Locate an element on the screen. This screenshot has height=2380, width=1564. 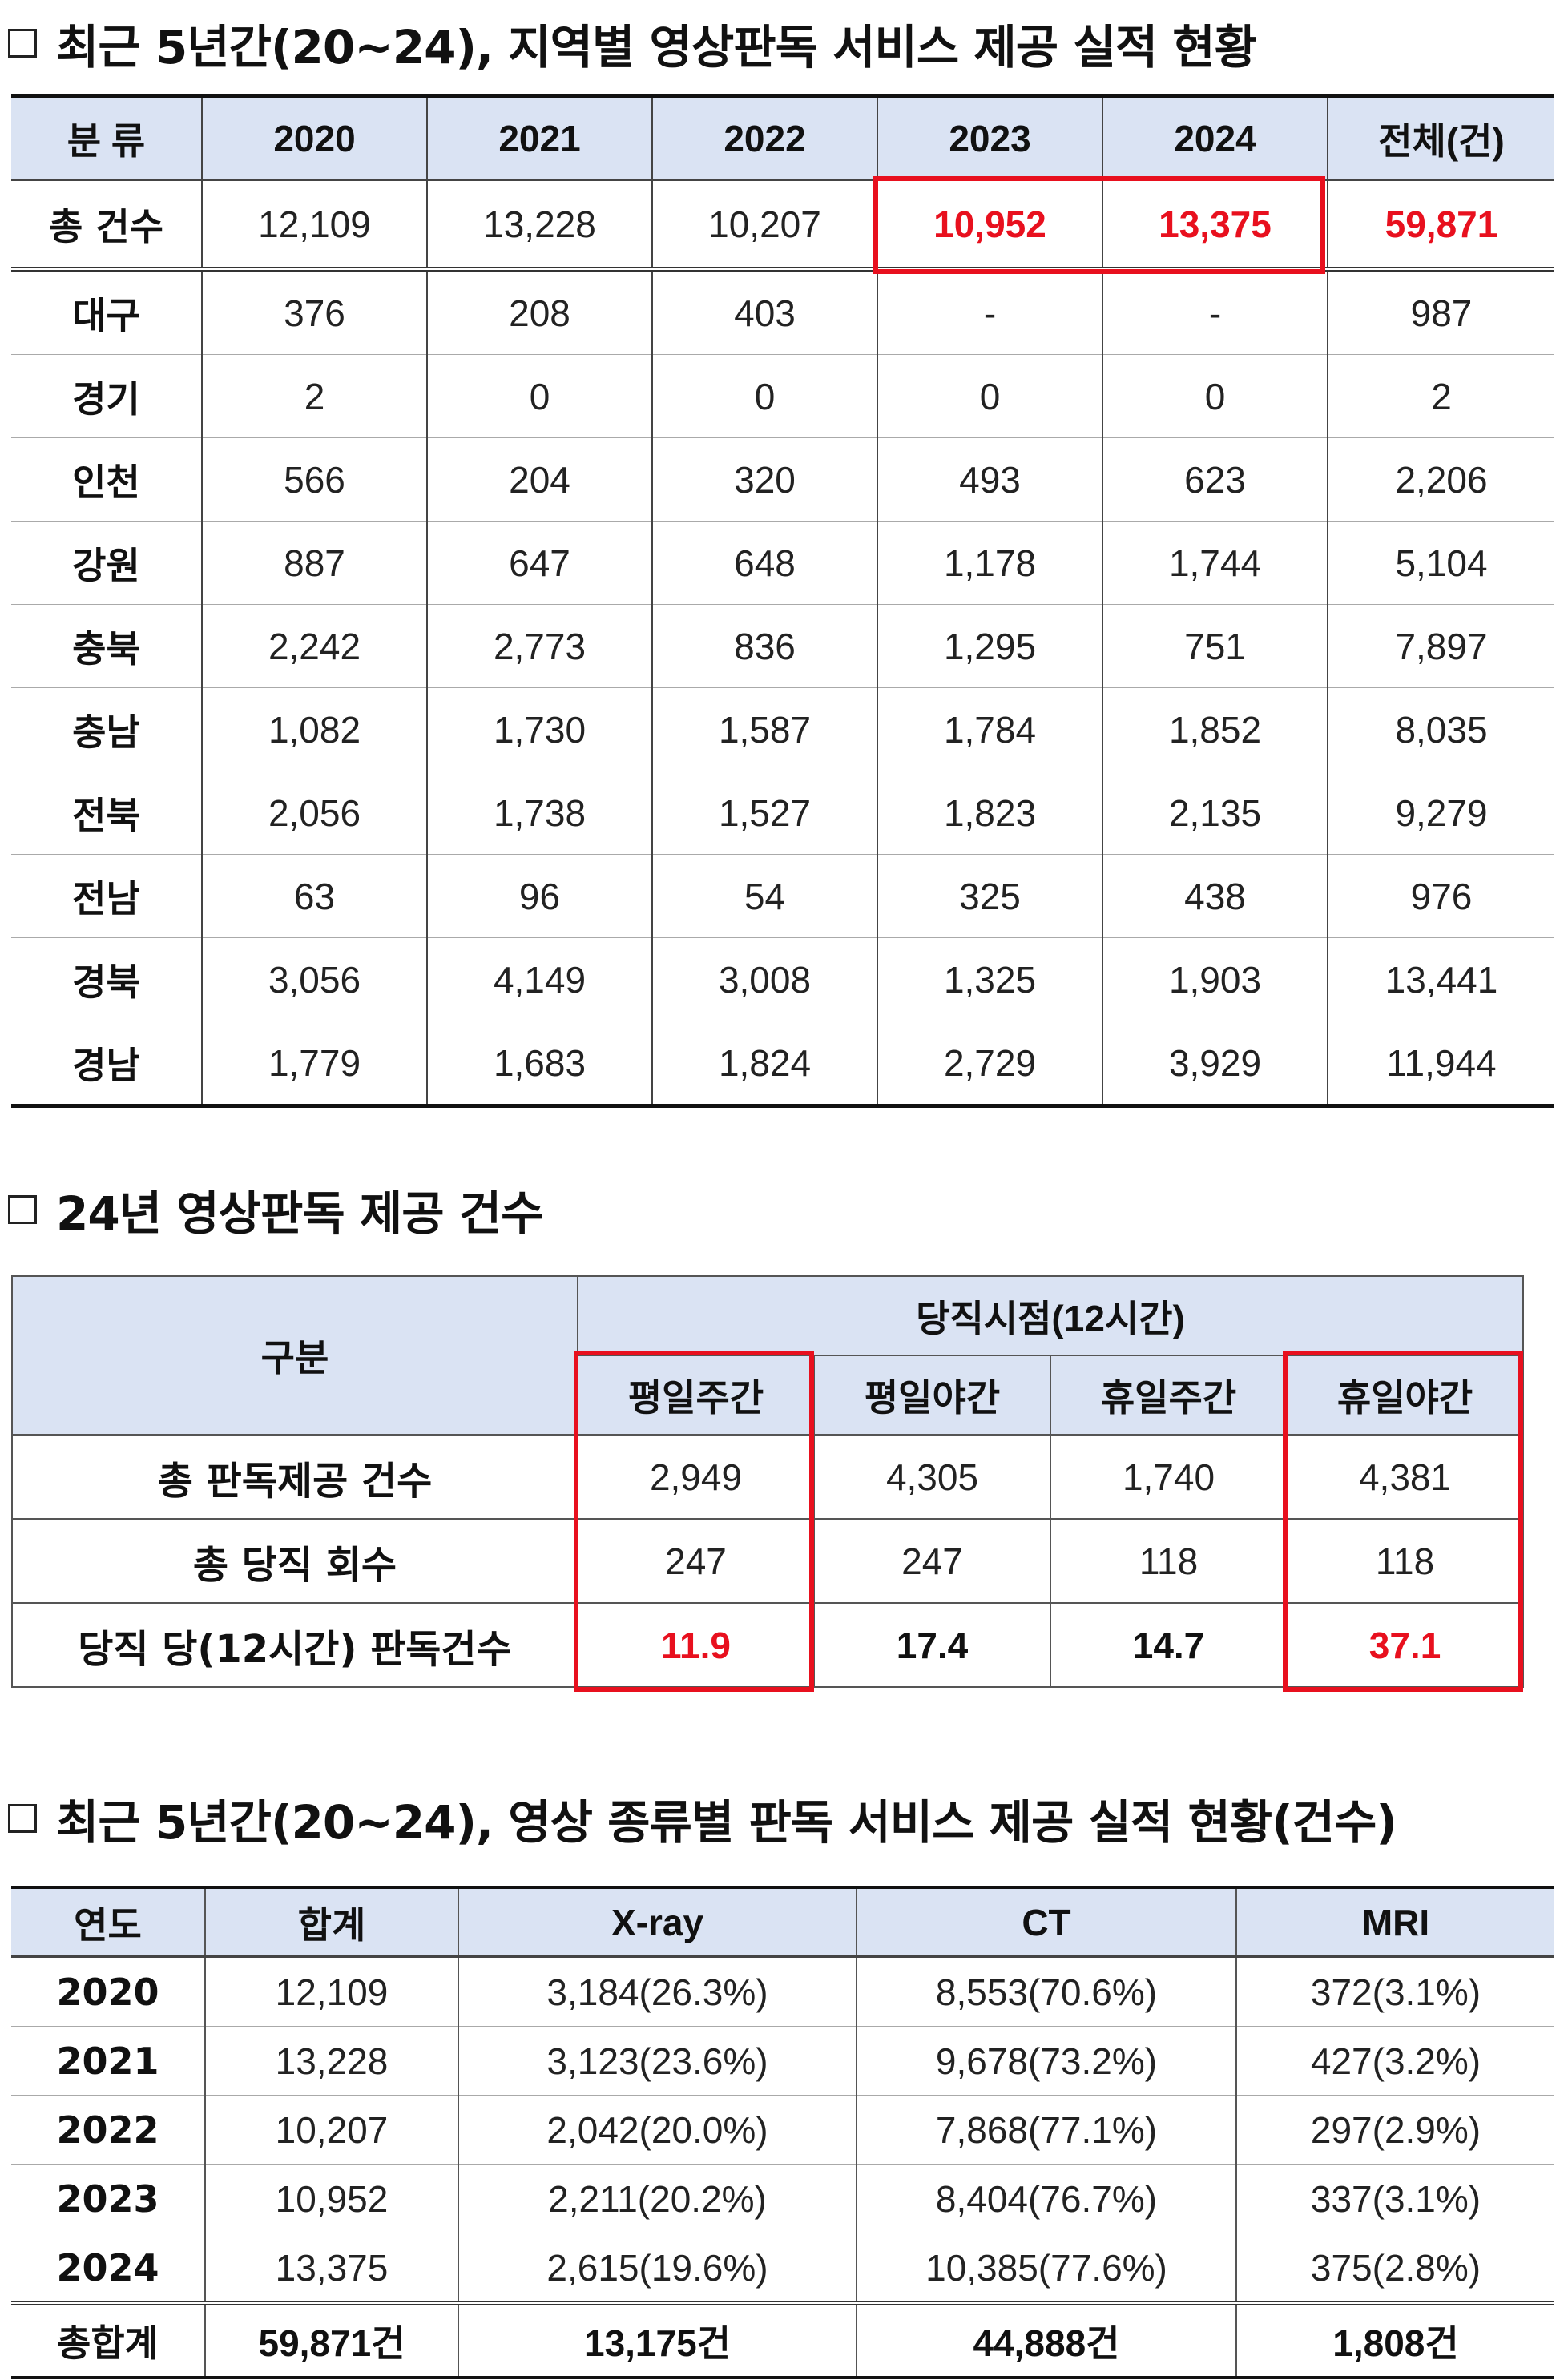
table-cell: 2,949 is located at coordinates (696, 1477).